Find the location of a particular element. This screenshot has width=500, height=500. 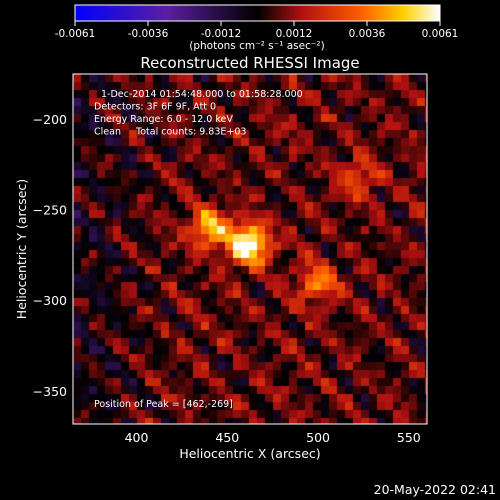

x-tick-label: 500 is located at coordinates (318, 437).